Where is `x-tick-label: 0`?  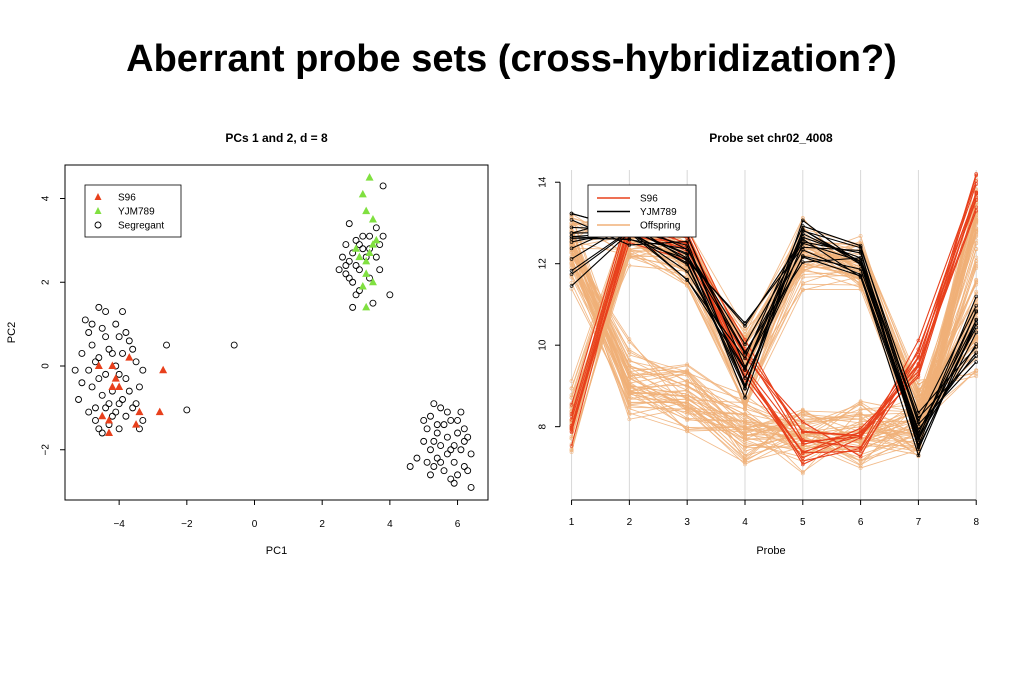 x-tick-label: 0 is located at coordinates (255, 524).